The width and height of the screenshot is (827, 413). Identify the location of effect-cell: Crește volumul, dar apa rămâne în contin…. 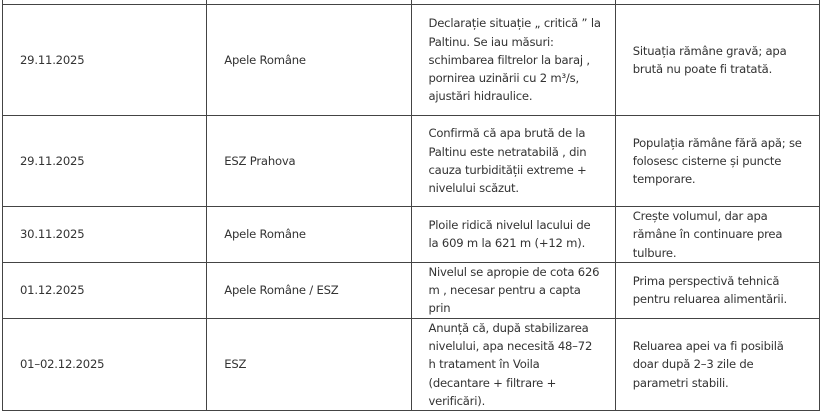
(717, 234).